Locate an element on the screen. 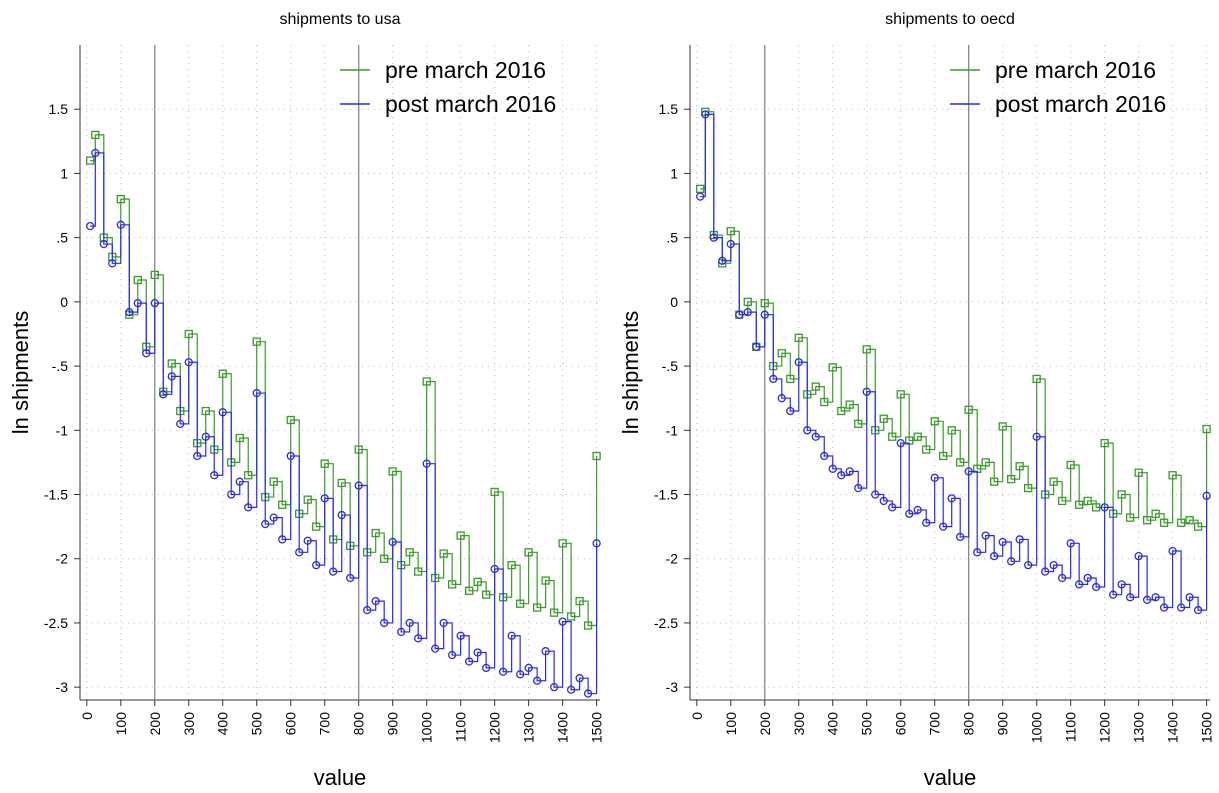 This screenshot has width=1219, height=793. x-tick-label: 1300 is located at coordinates (1139, 727).